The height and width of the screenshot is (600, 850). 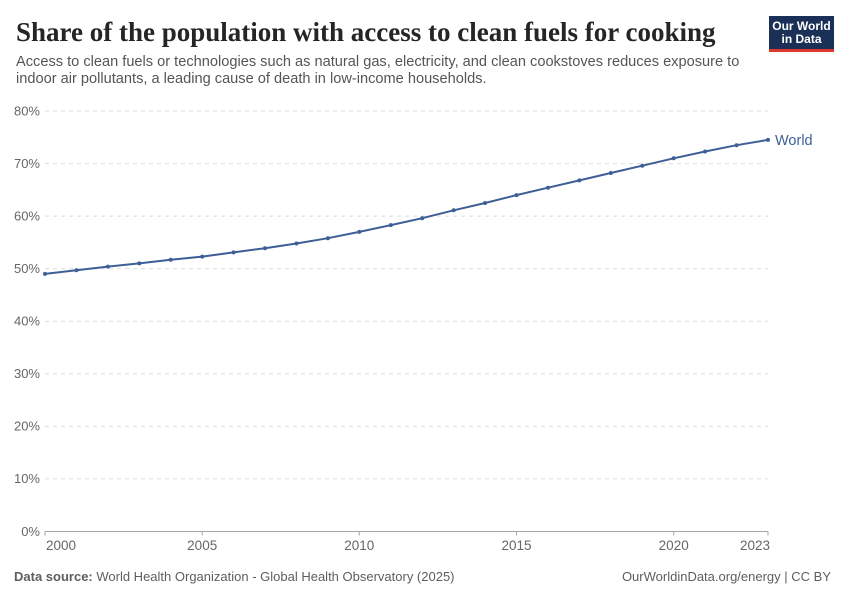 I want to click on svg-text: 2020, so click(x=674, y=545).